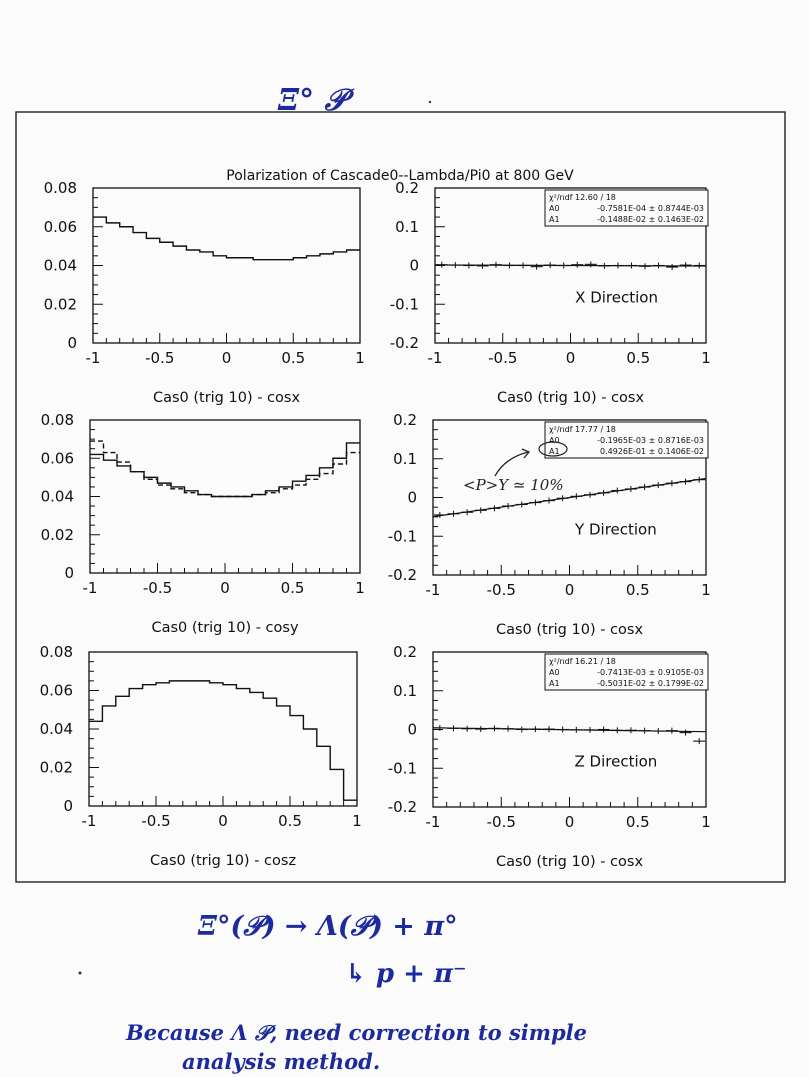 The height and width of the screenshot is (1077, 809). I want to click on a1-circle, so click(553, 449).